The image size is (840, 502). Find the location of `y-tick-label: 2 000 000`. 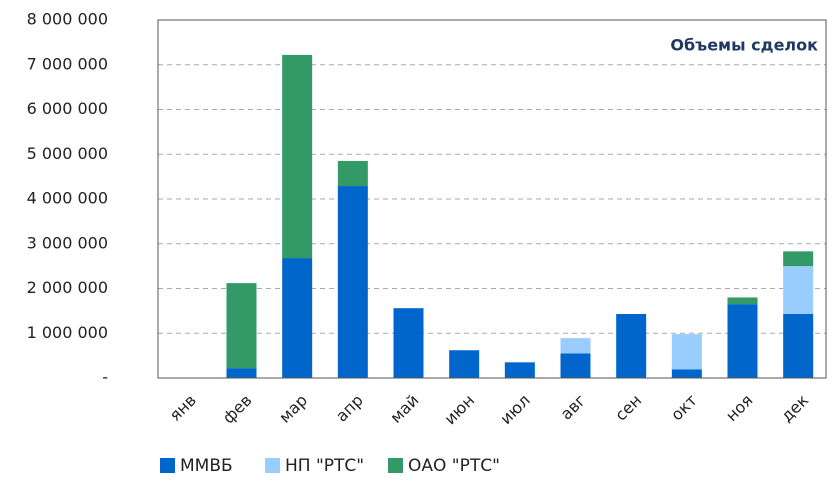

y-tick-label: 2 000 000 is located at coordinates (67, 287).